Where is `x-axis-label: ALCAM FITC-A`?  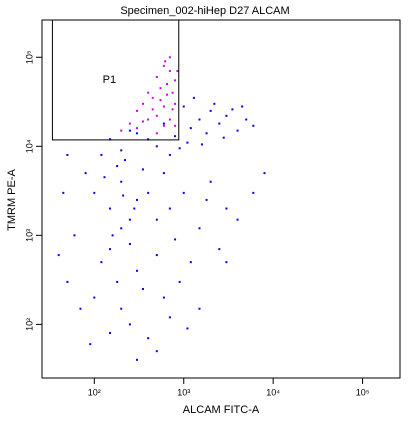 x-axis-label: ALCAM FITC-A is located at coordinates (221, 410).